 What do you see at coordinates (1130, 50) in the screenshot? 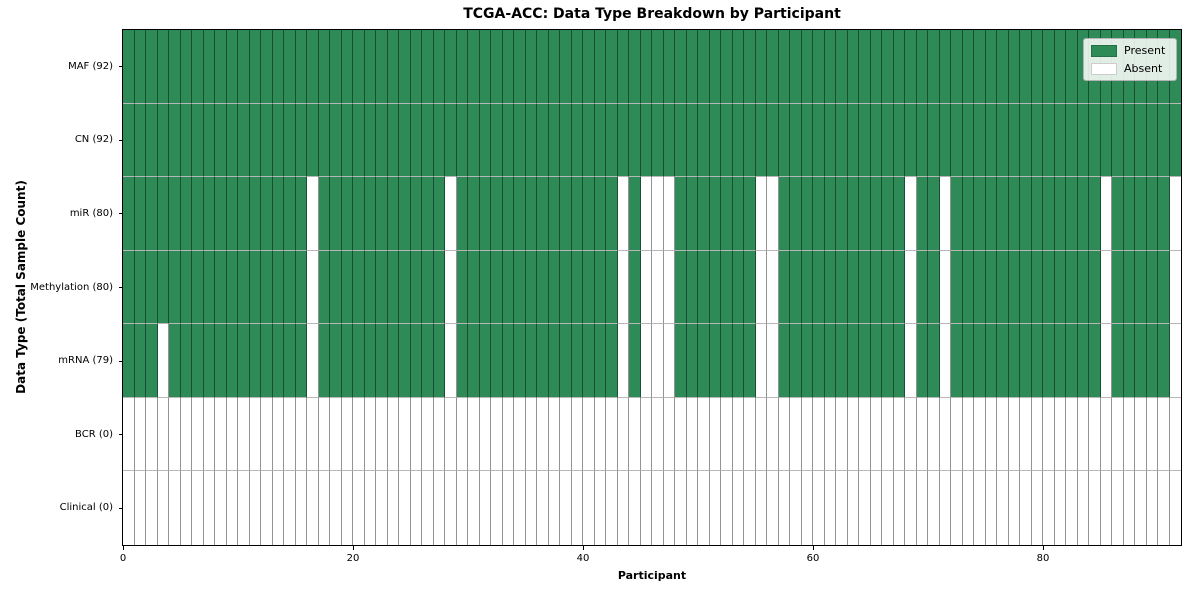
I see `legend-item: Present` at bounding box center [1130, 50].